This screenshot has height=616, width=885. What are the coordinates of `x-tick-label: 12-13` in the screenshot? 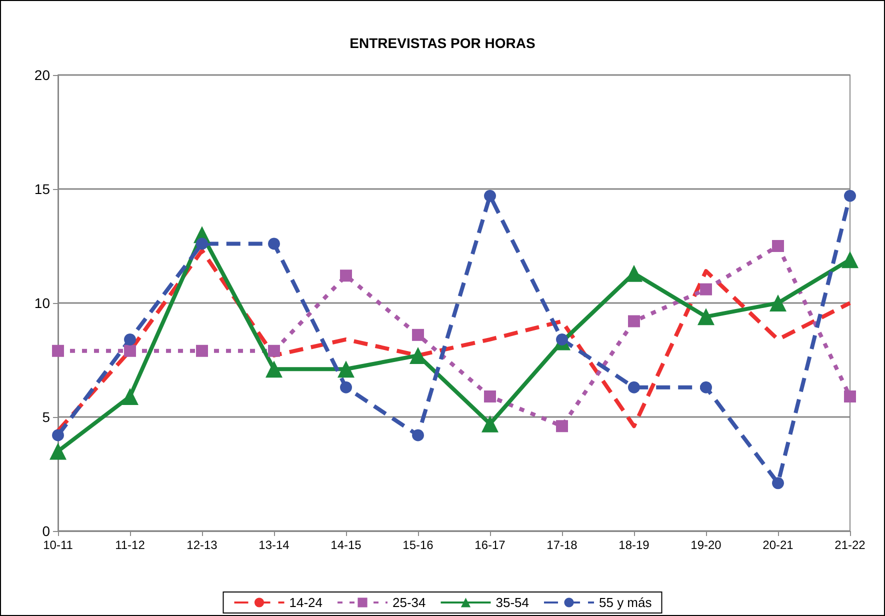 It's located at (202, 545).